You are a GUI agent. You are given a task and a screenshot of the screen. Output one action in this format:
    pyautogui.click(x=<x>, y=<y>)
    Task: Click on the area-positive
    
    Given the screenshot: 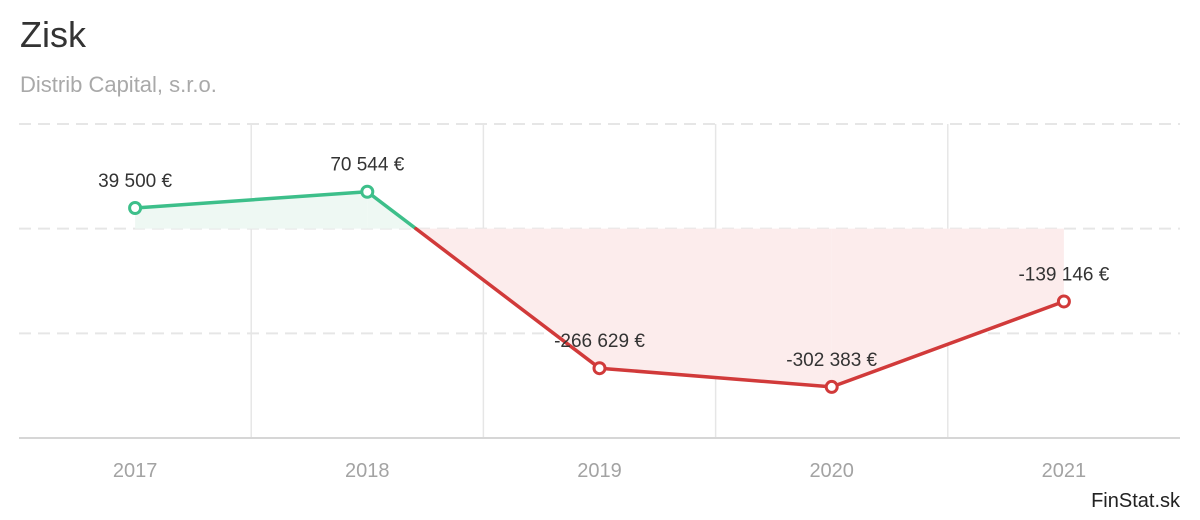 What is the action you would take?
    pyautogui.click(x=251, y=210)
    